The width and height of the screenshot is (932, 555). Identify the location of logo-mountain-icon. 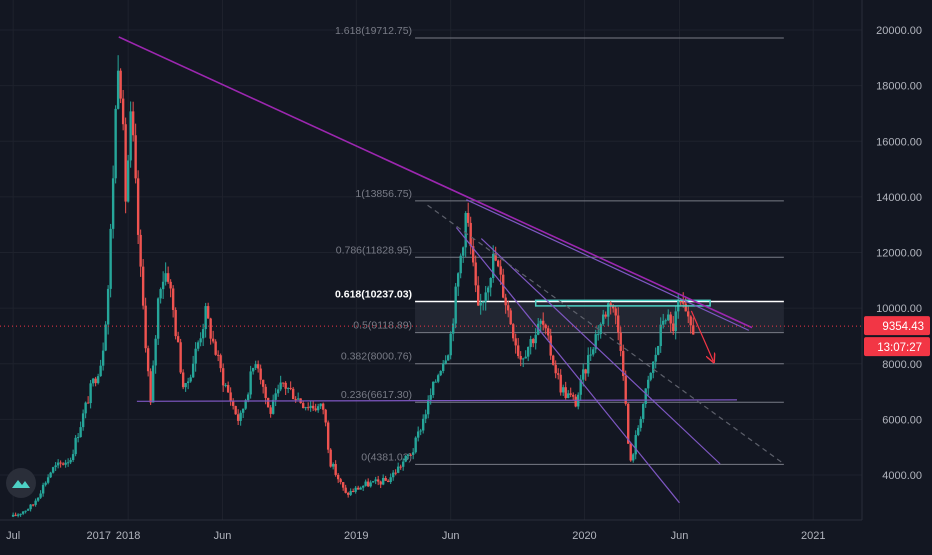
(21, 484).